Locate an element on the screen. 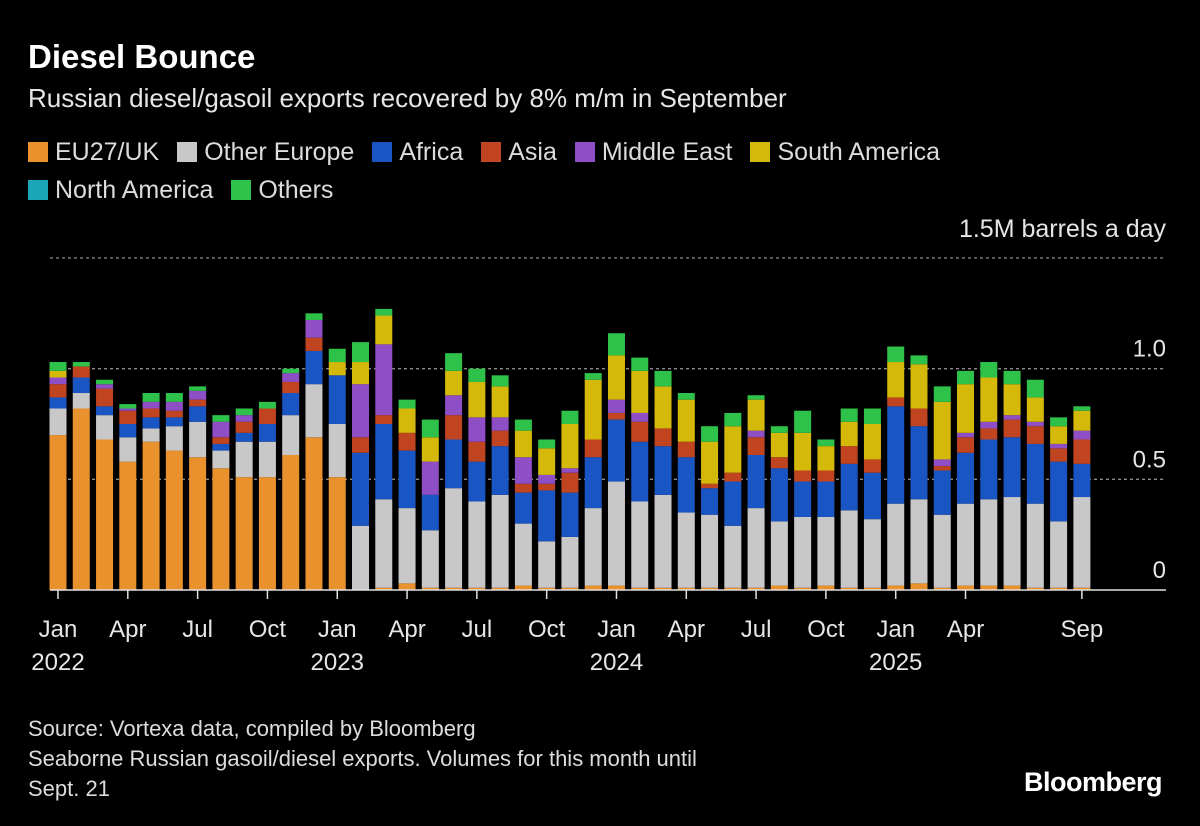 The image size is (1200, 826). legend-label: EU27/UK is located at coordinates (107, 152).